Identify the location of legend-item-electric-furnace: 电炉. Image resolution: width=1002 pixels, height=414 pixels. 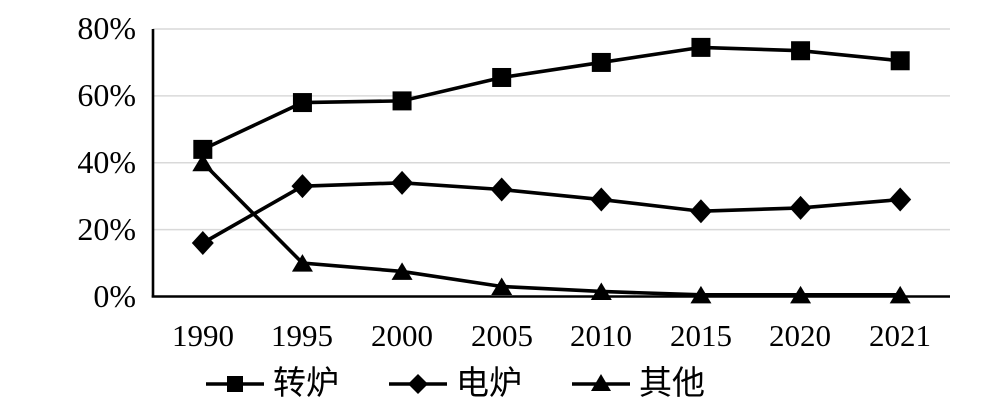
(455, 384).